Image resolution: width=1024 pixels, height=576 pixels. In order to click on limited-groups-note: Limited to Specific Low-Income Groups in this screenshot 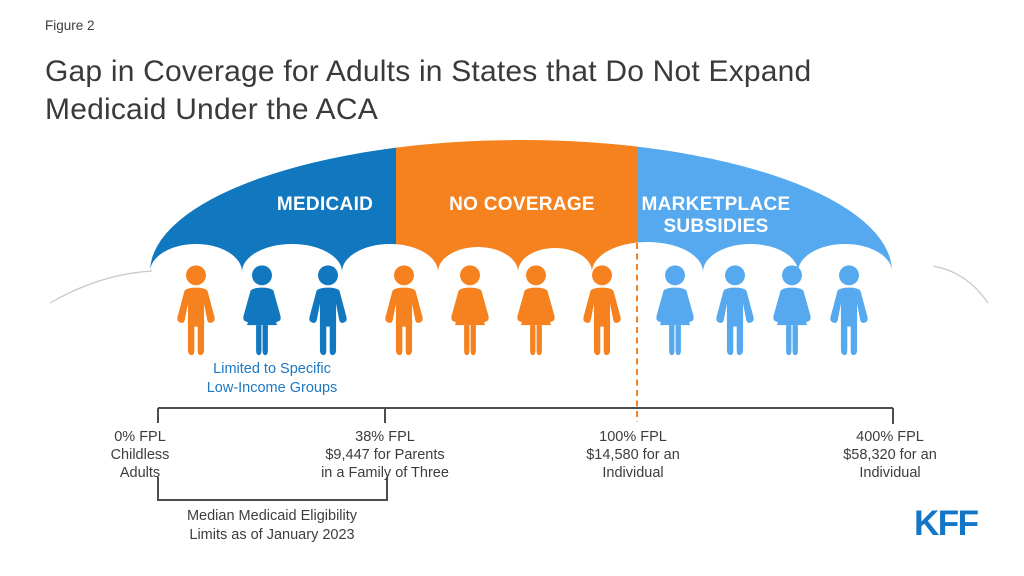, I will do `click(272, 379)`.